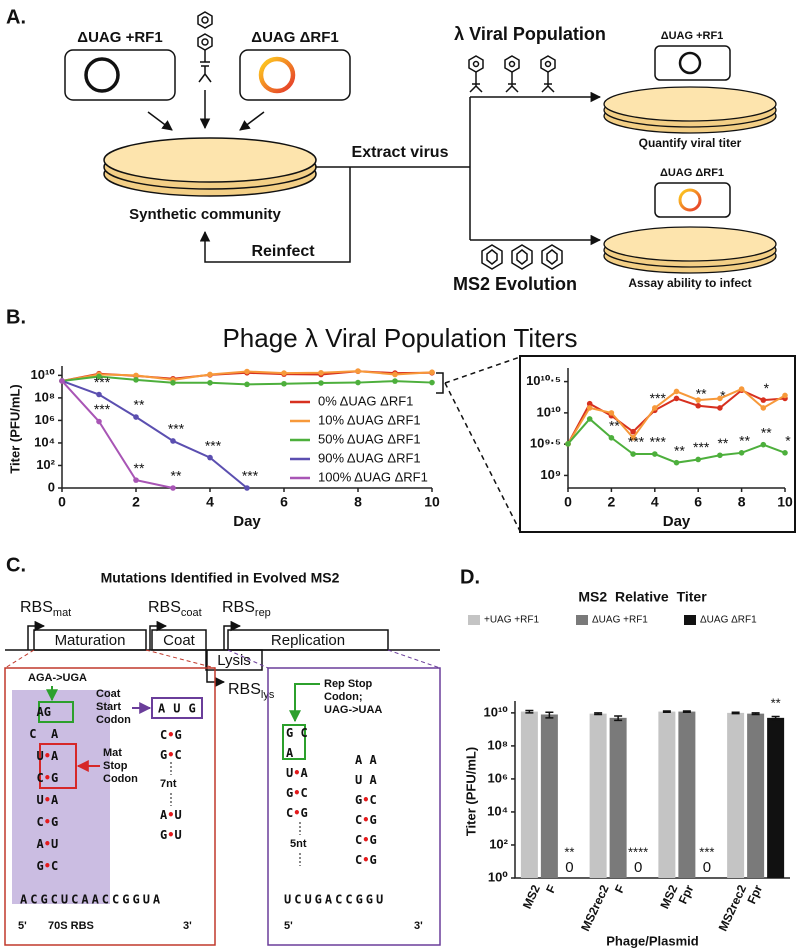 The image size is (800, 952). Describe the element at coordinates (723, 396) in the screenshot. I see `significance: *` at that location.